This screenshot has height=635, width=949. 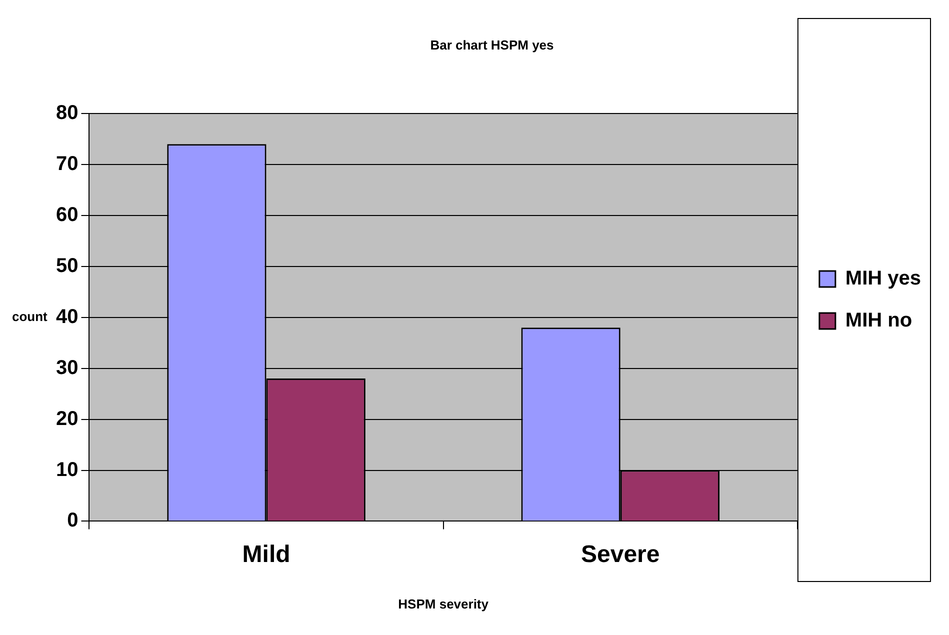 I want to click on y-tick-label: 10, so click(x=67, y=469).